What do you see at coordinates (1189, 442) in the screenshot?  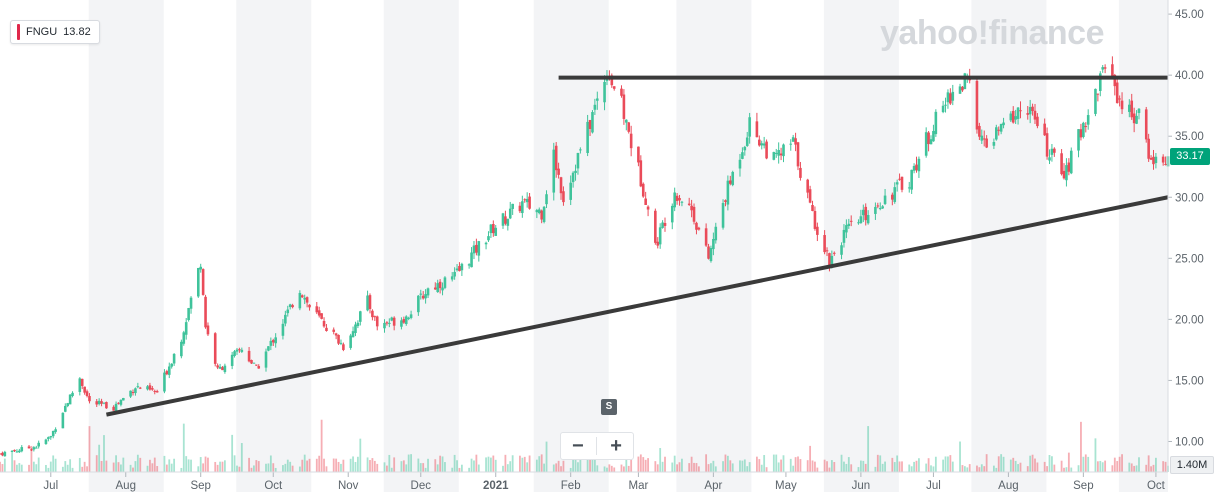 I see `y-tick-label: 10.00` at bounding box center [1189, 442].